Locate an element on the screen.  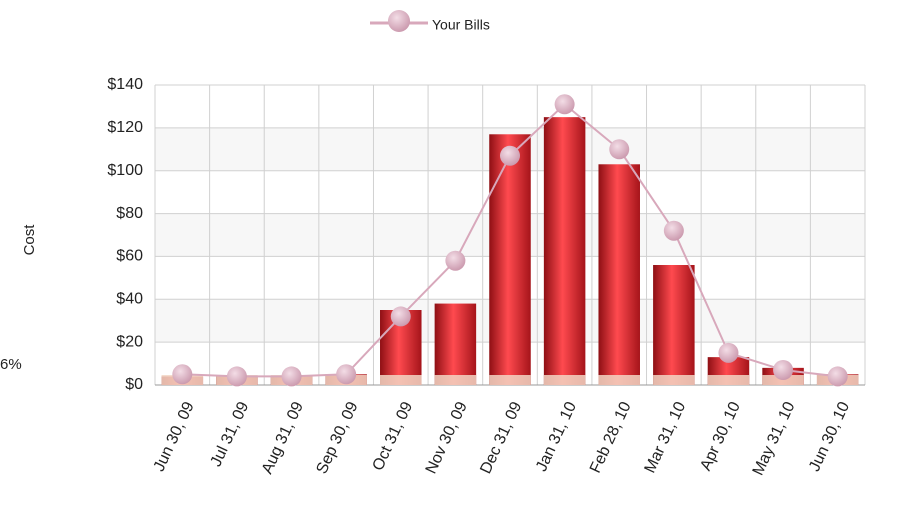
x-tick-label: Nov 30, 09 is located at coordinates (447, 437).